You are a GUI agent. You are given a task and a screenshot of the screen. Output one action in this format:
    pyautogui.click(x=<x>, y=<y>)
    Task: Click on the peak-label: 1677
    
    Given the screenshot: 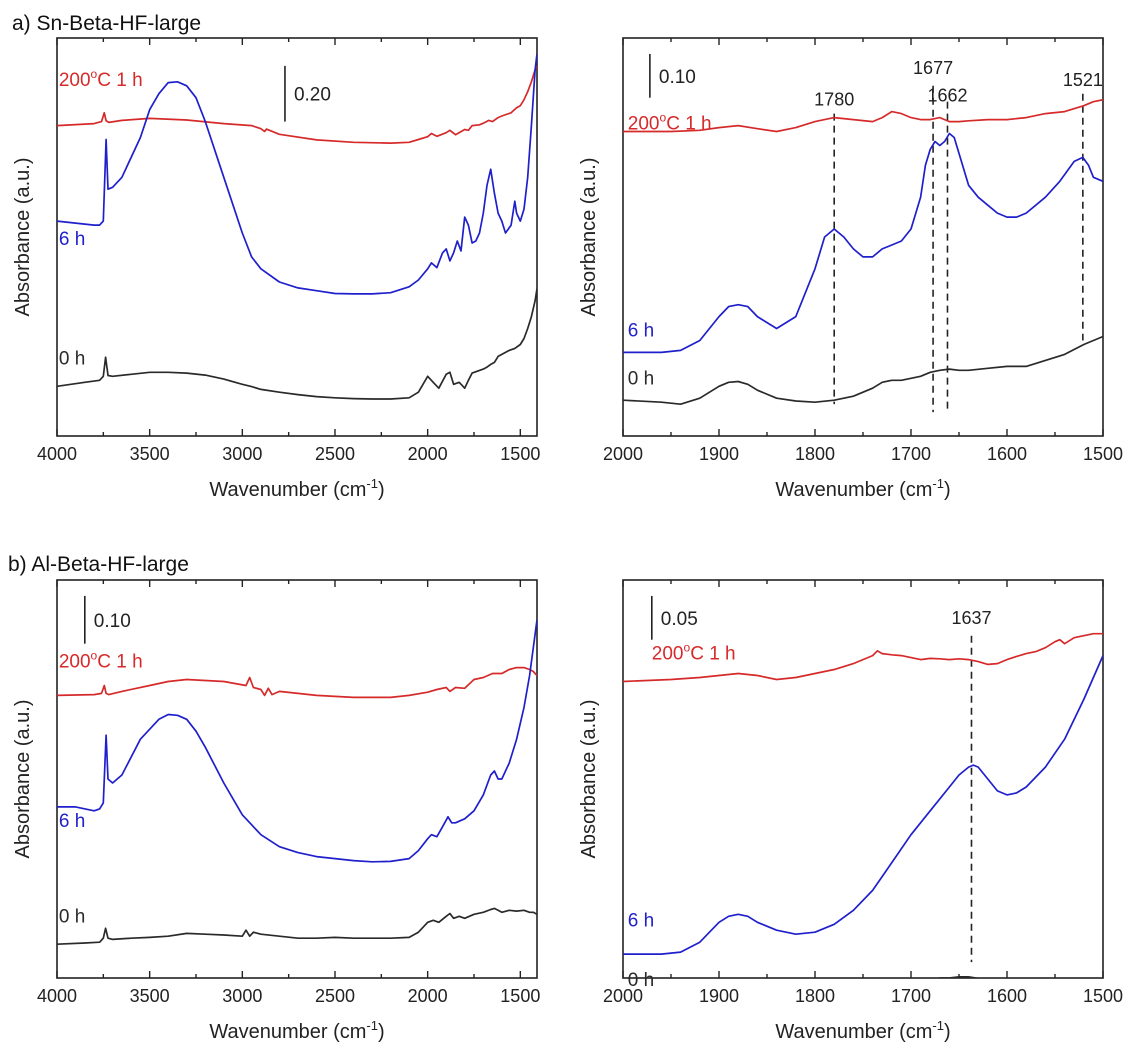 What is the action you would take?
    pyautogui.click(x=933, y=68)
    